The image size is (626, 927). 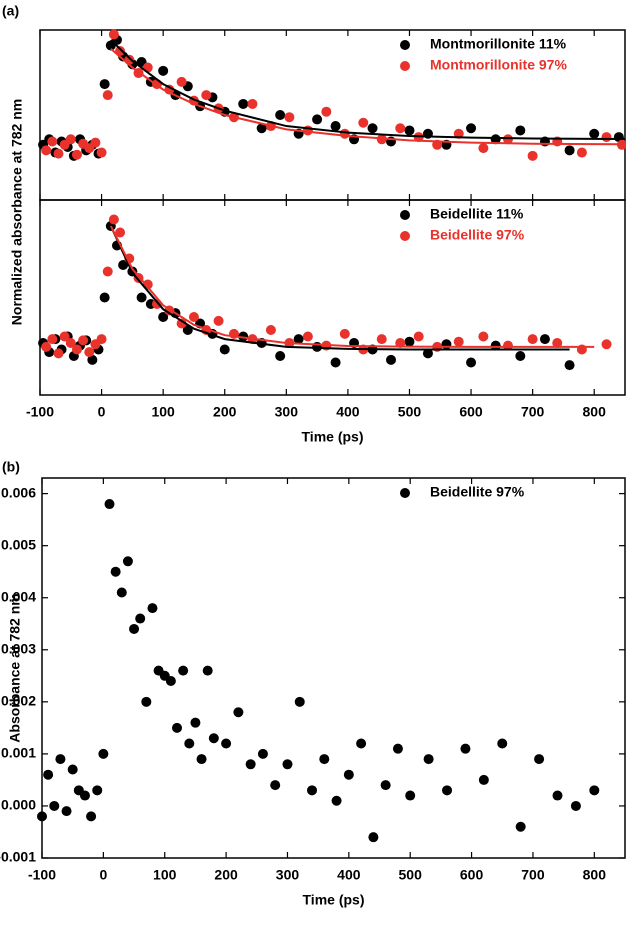 I want to click on y-tick-label: 0.002, so click(x=18, y=701).